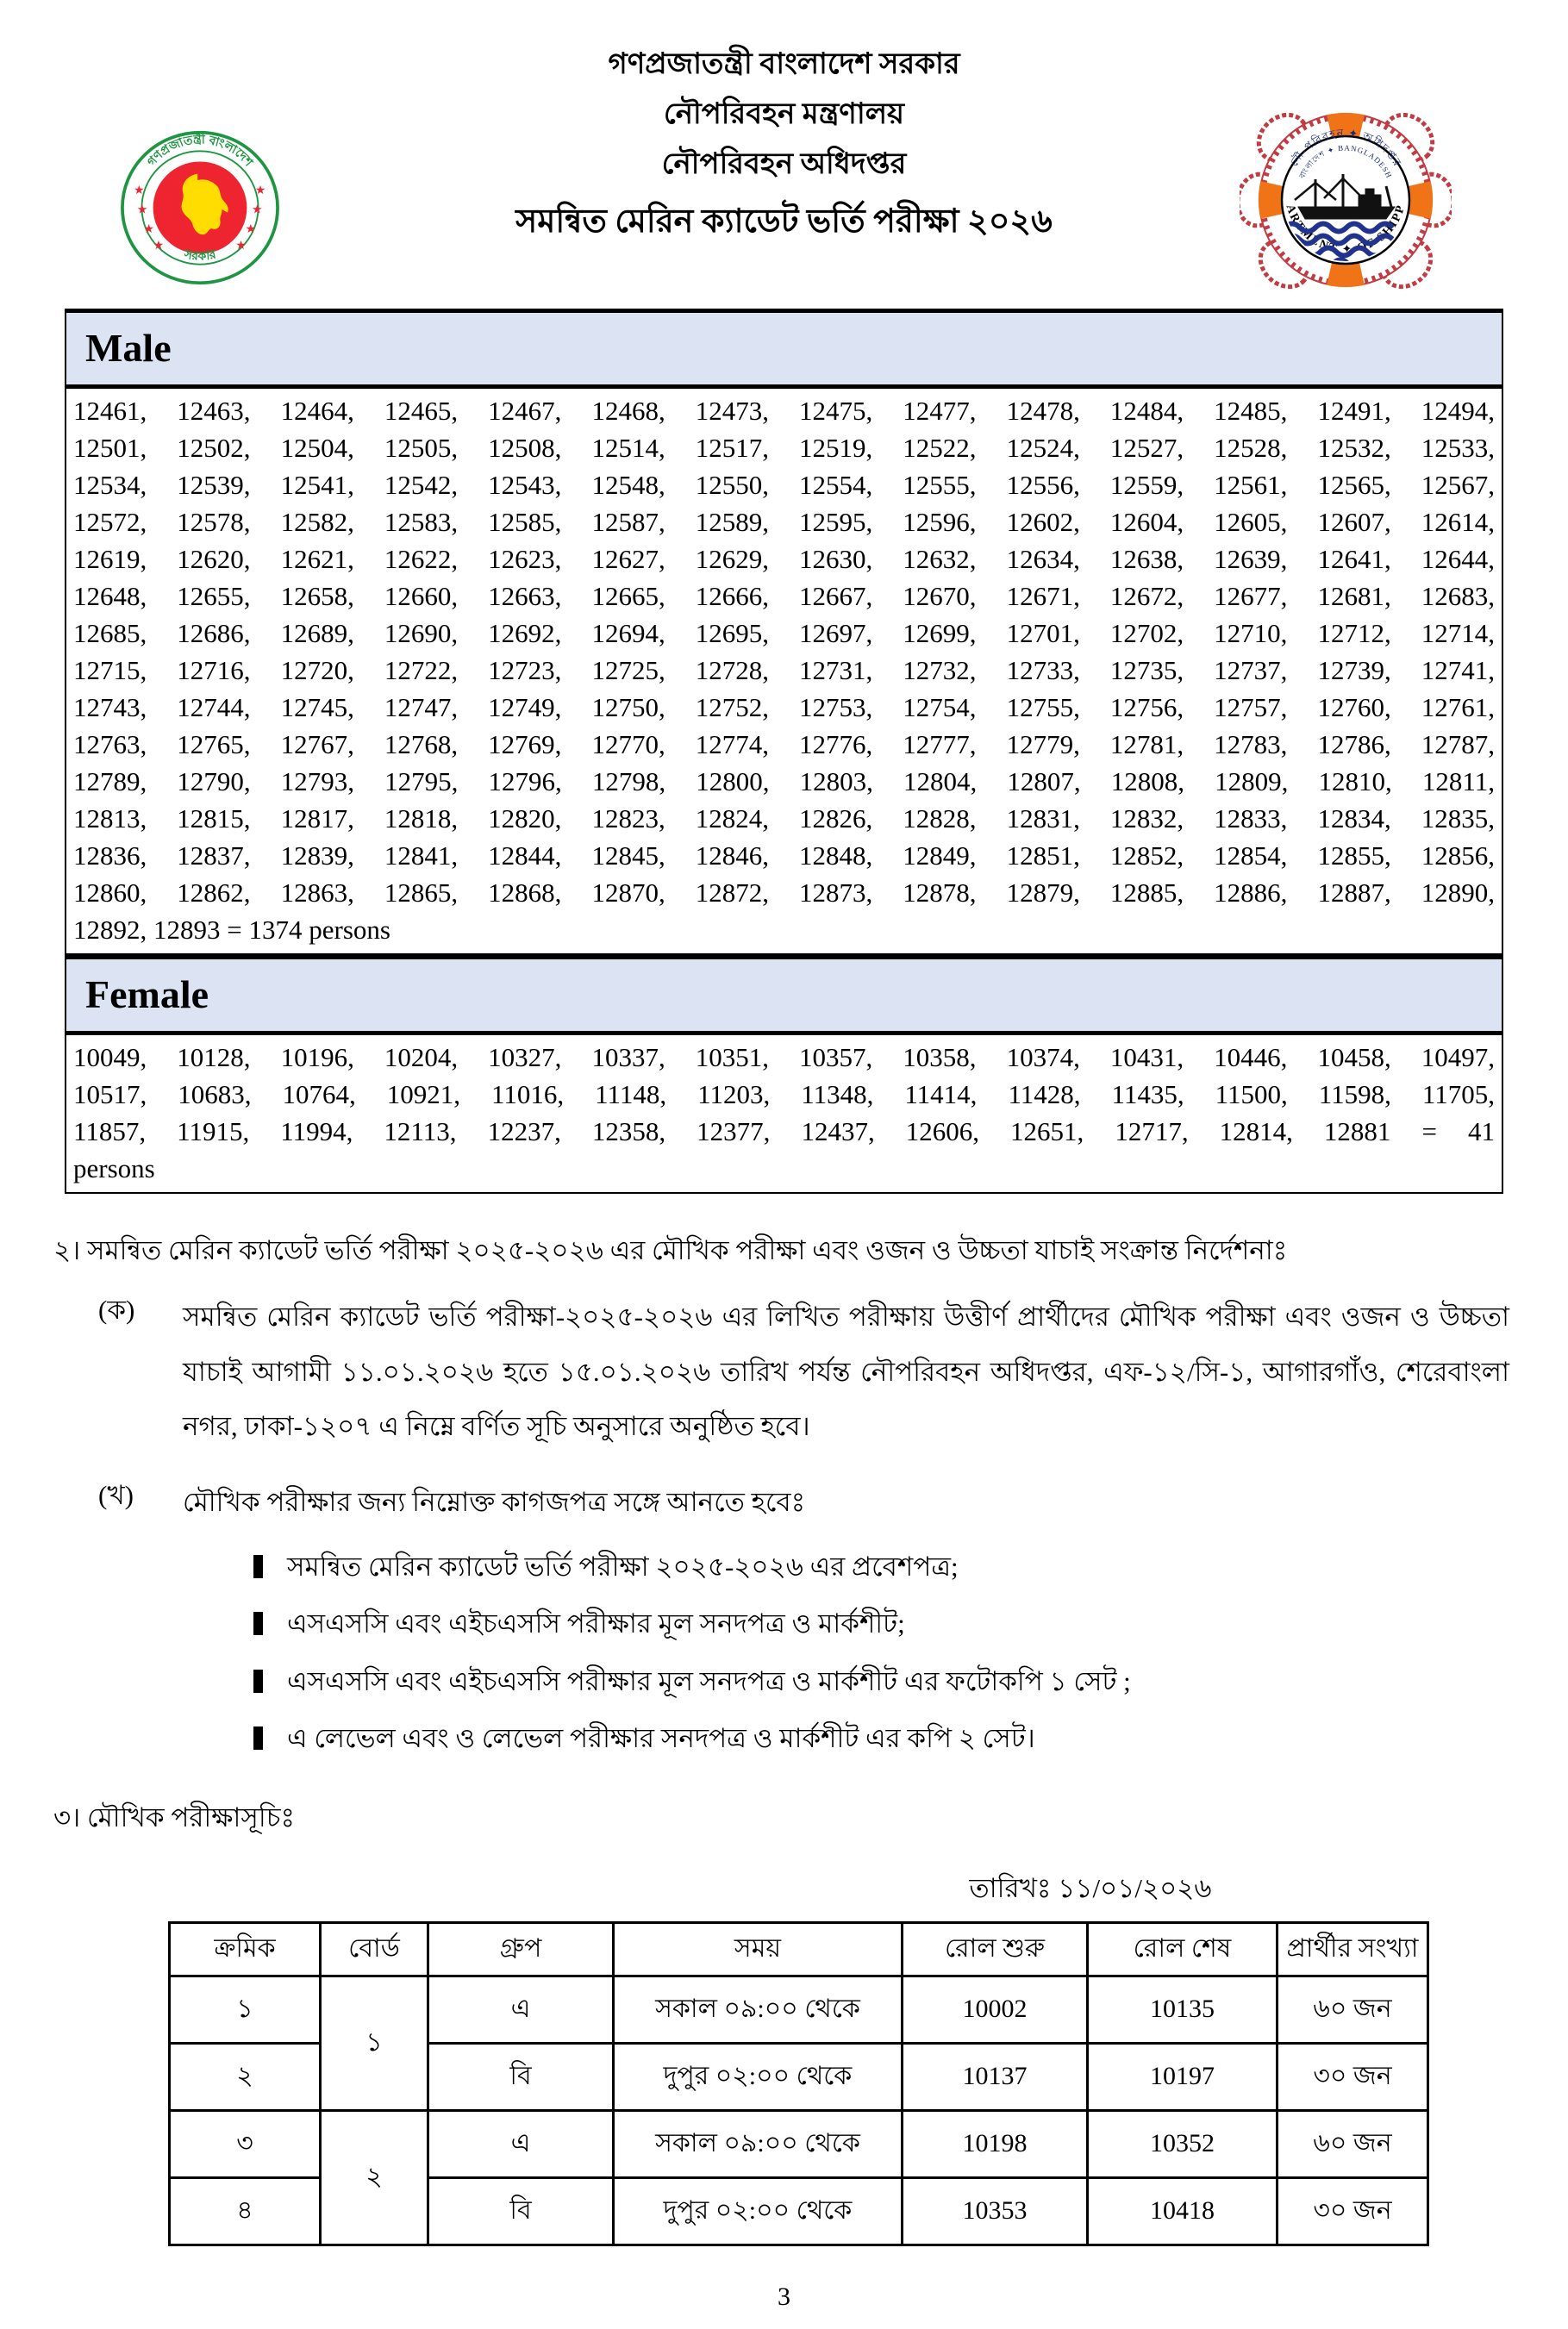 This screenshot has height=2329, width=1568. I want to click on cell-roll-end: 10197, so click(1182, 2076).